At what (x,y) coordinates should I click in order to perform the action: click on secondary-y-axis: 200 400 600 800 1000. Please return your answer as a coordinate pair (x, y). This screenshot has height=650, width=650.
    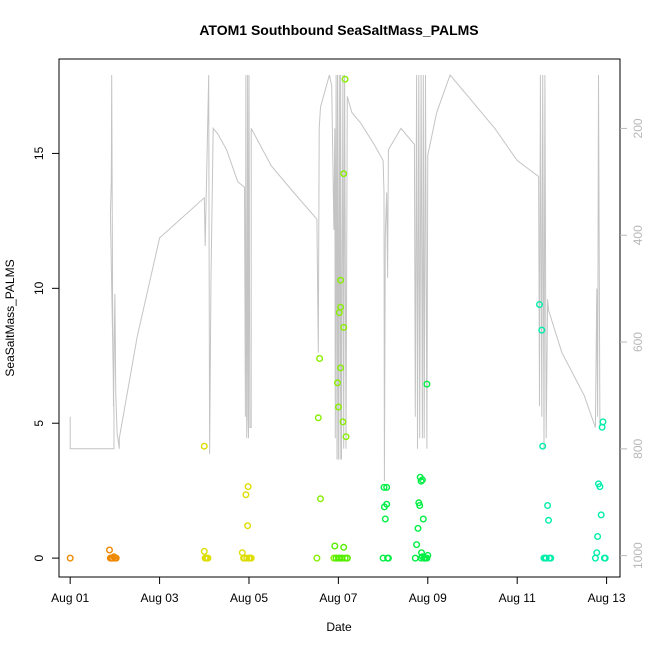
    Looking at the image, I should click on (632, 343).